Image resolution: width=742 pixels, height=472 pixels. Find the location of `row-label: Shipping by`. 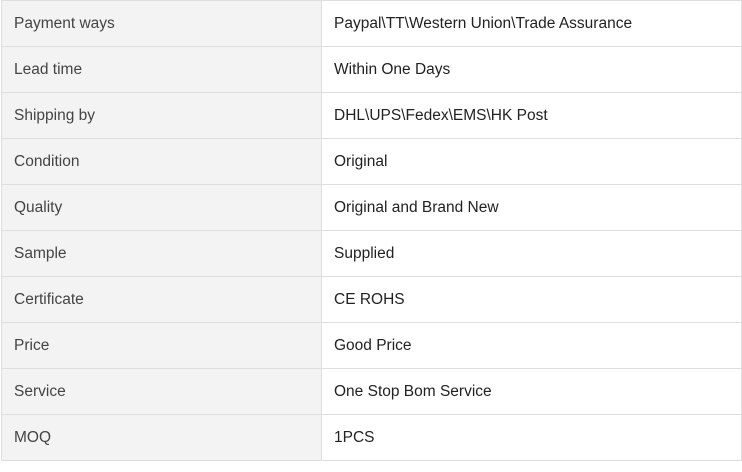

row-label: Shipping by is located at coordinates (161, 115).